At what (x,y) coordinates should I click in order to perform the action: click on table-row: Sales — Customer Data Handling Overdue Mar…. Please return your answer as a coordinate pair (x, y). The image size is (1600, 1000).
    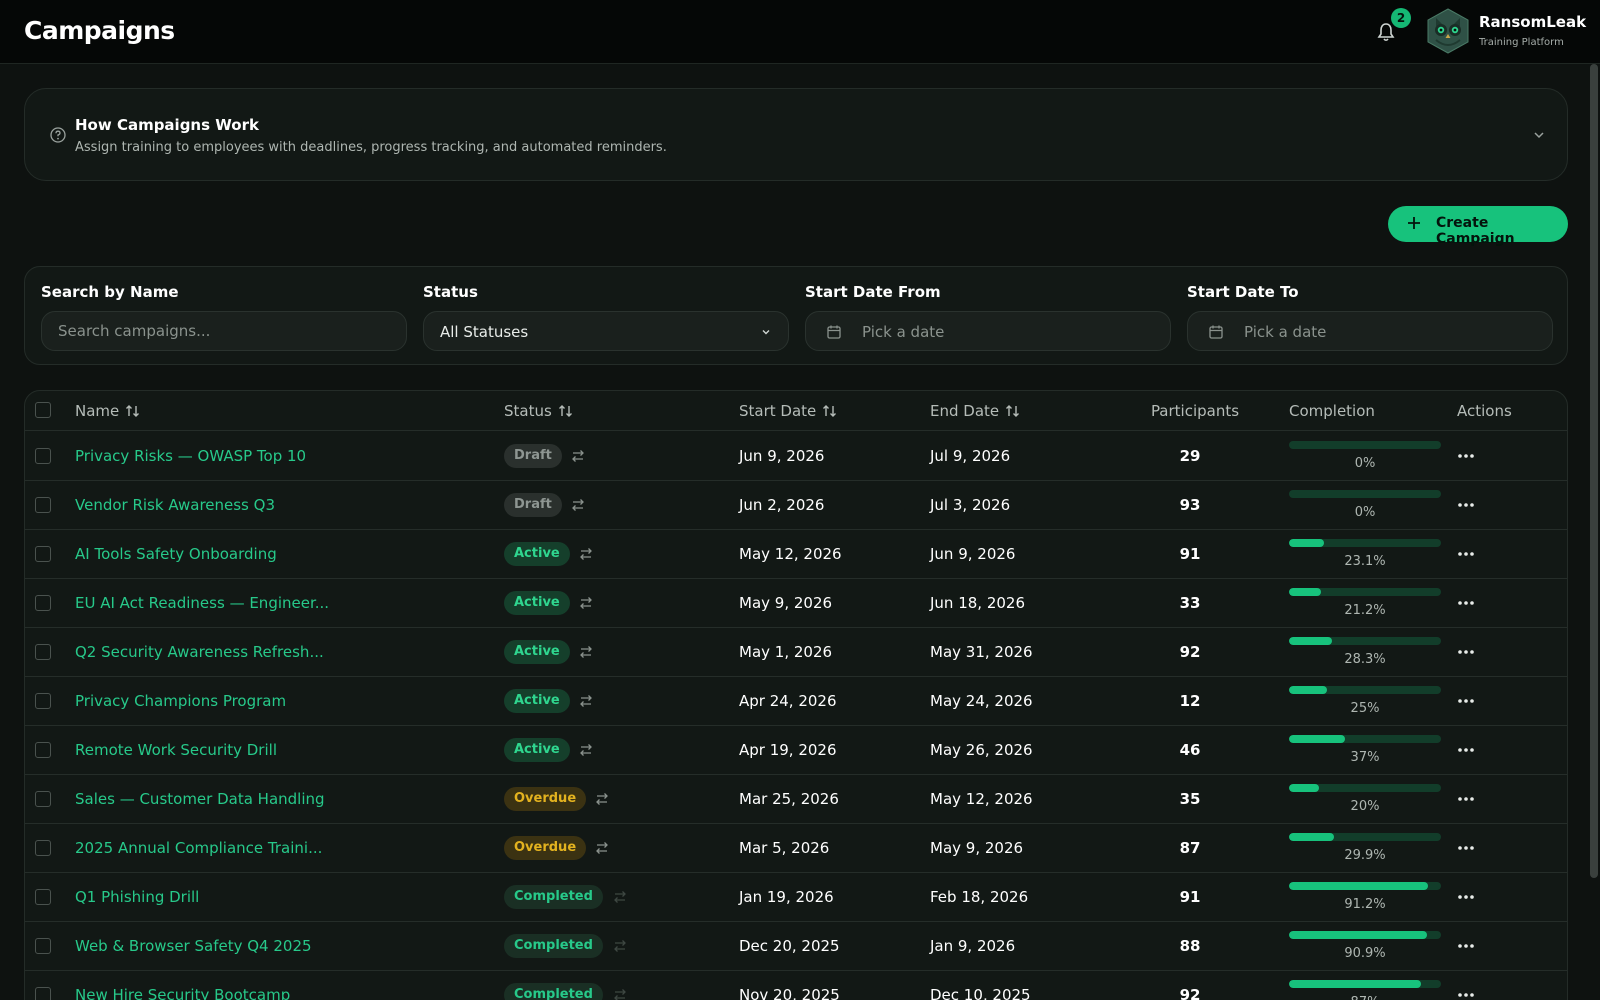
    Looking at the image, I should click on (796, 799).